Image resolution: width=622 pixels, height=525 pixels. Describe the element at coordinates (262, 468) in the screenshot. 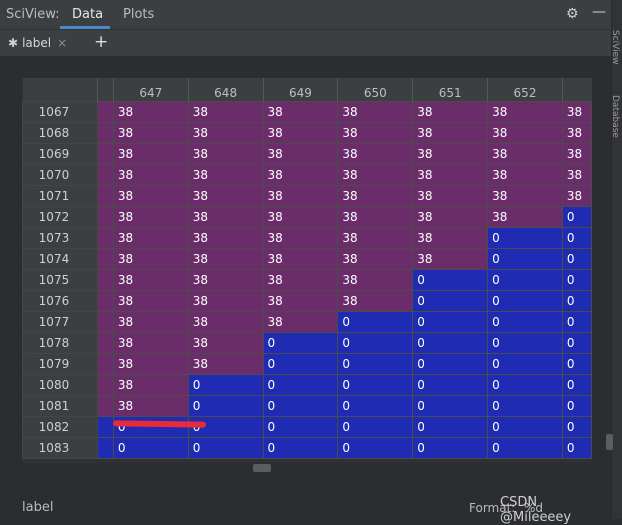

I see `horizontal-scrollbar-thumb` at that location.